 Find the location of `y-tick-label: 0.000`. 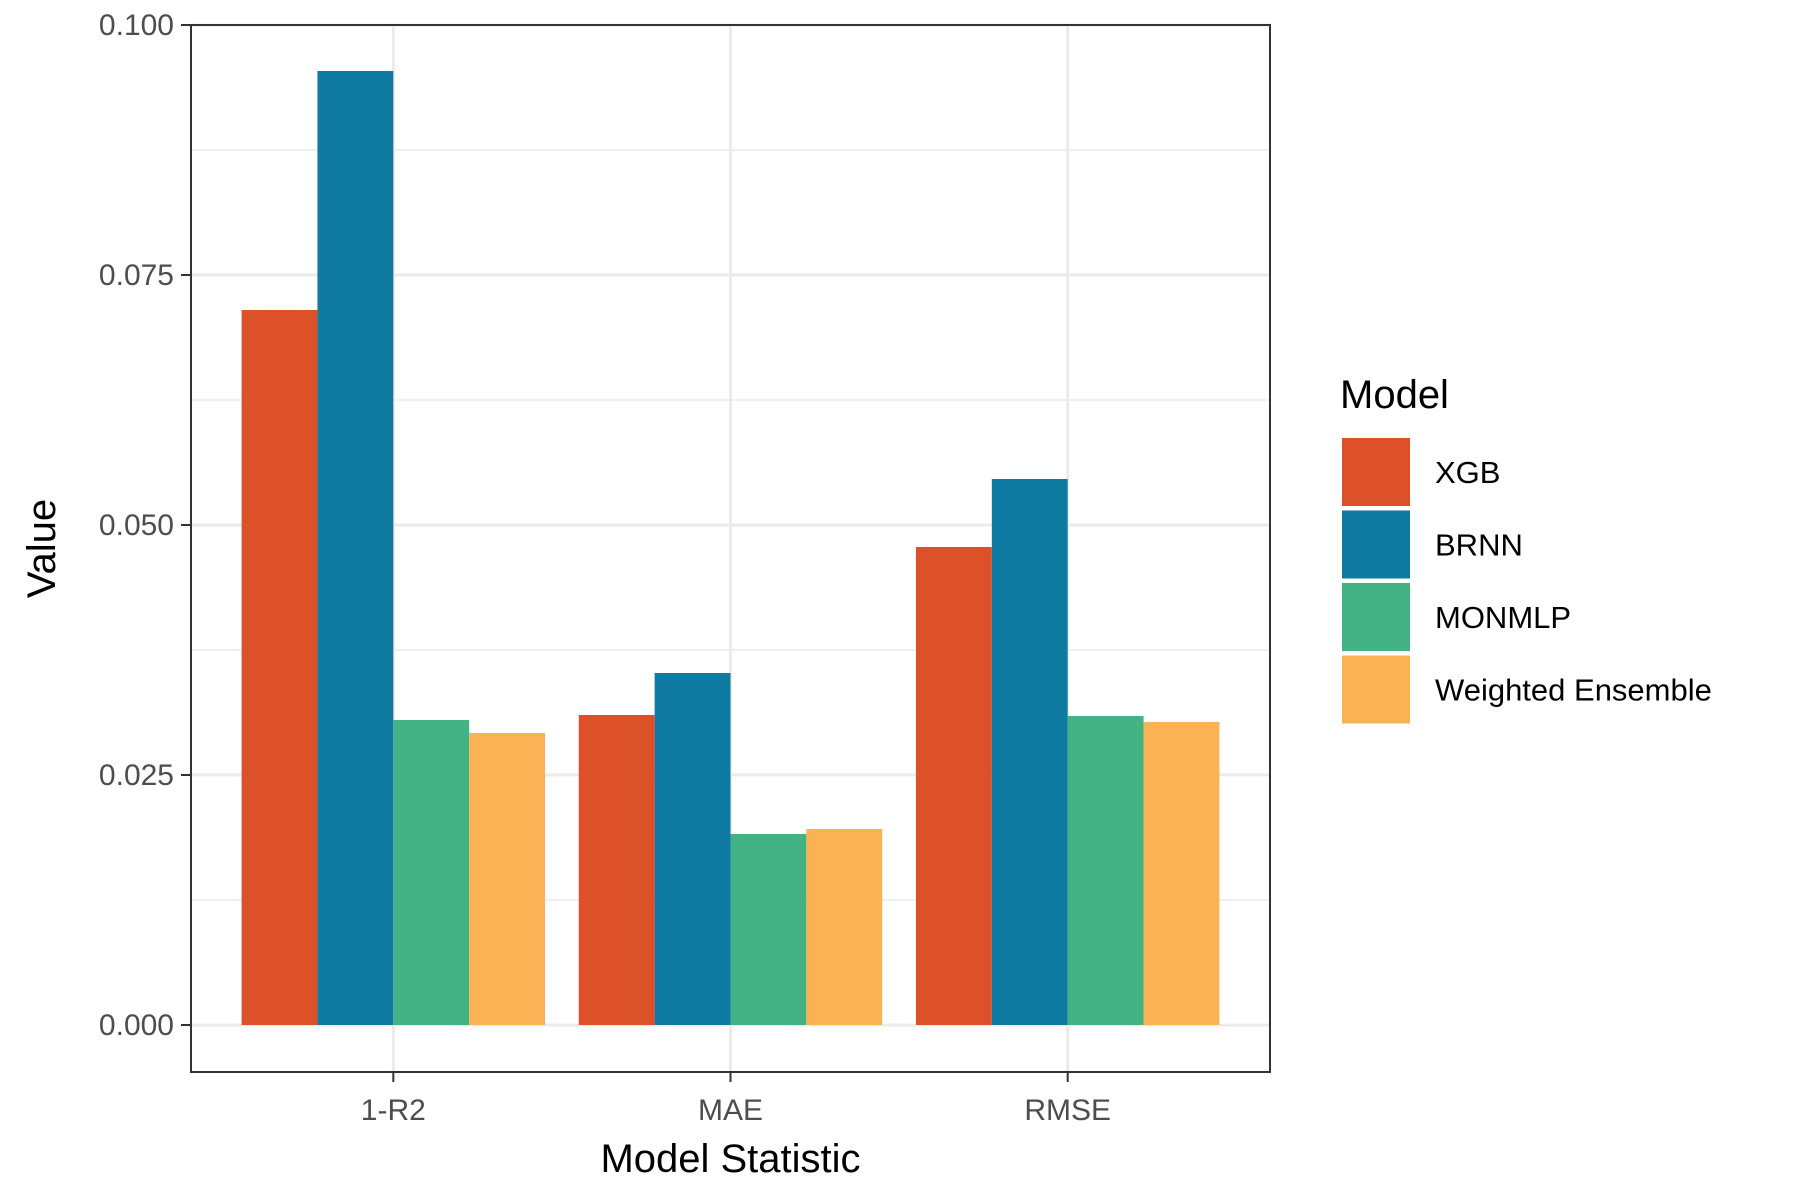

y-tick-label: 0.000 is located at coordinates (136, 1025).